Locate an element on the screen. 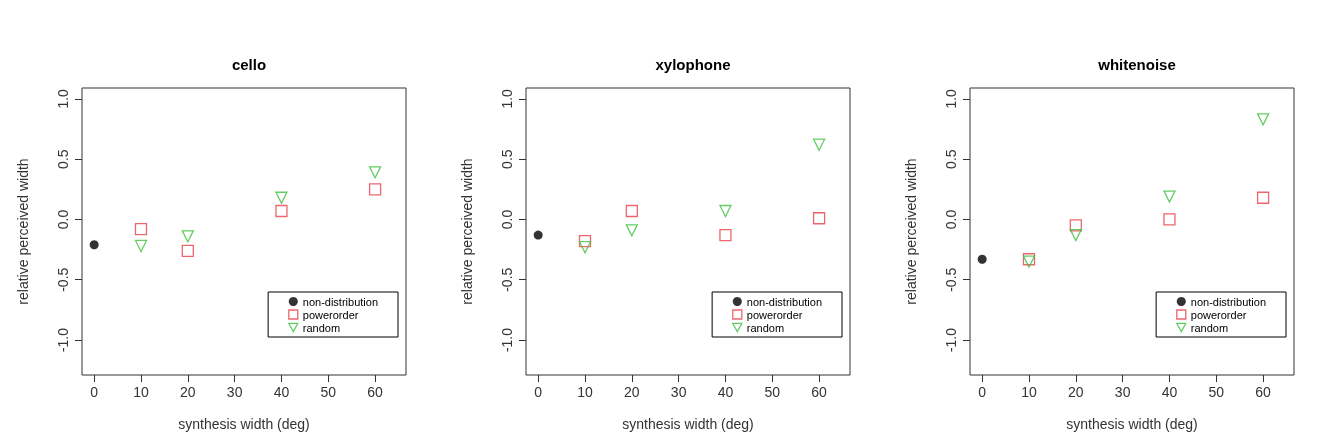 This screenshot has height=447, width=1333. chart-title: whitenoise is located at coordinates (1136, 64).